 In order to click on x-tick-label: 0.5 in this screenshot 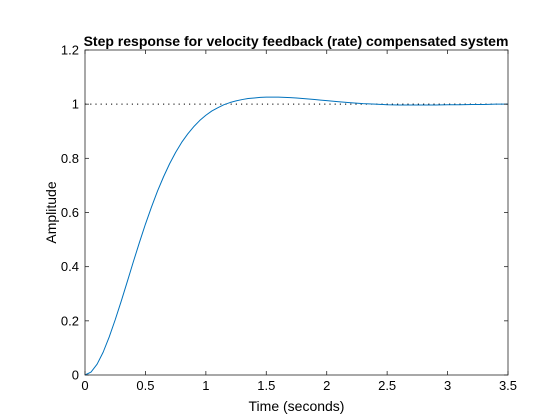, I will do `click(145, 385)`.